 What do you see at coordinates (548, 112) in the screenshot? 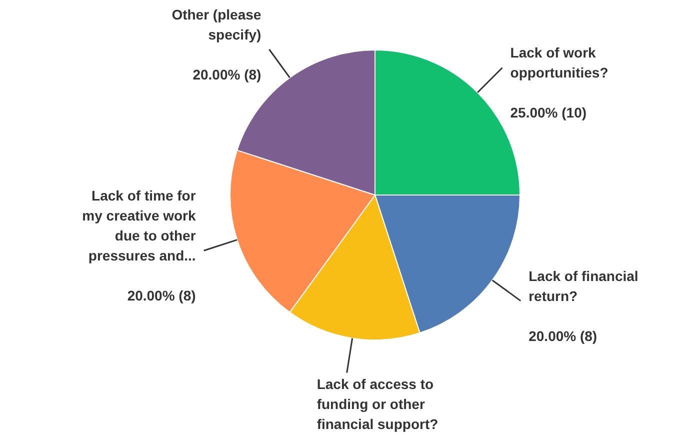
I see `data-label: 25.00% (10)` at bounding box center [548, 112].